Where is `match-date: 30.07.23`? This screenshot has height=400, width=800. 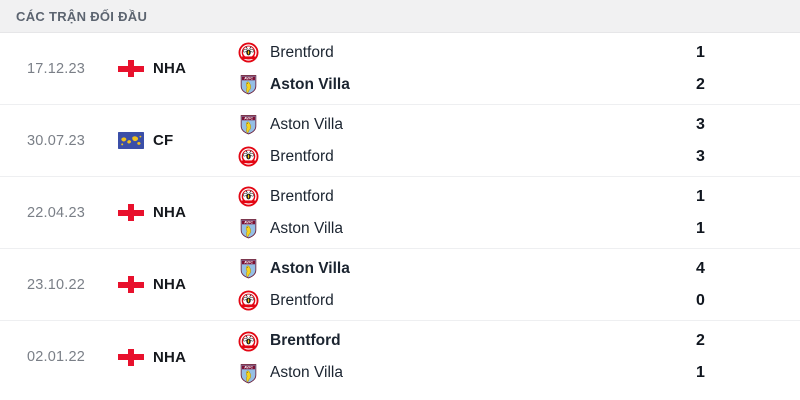
match-date: 30.07.23 is located at coordinates (56, 140).